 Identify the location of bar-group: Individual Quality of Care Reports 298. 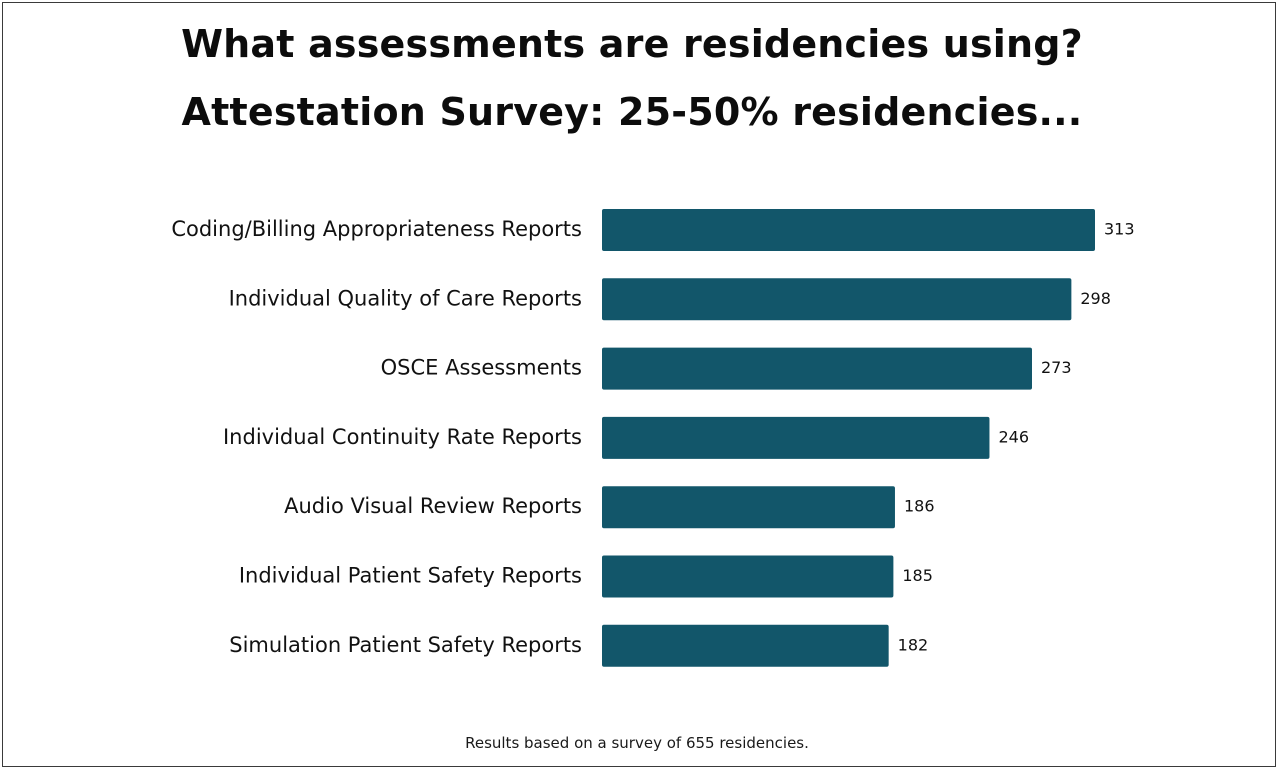
(670, 299).